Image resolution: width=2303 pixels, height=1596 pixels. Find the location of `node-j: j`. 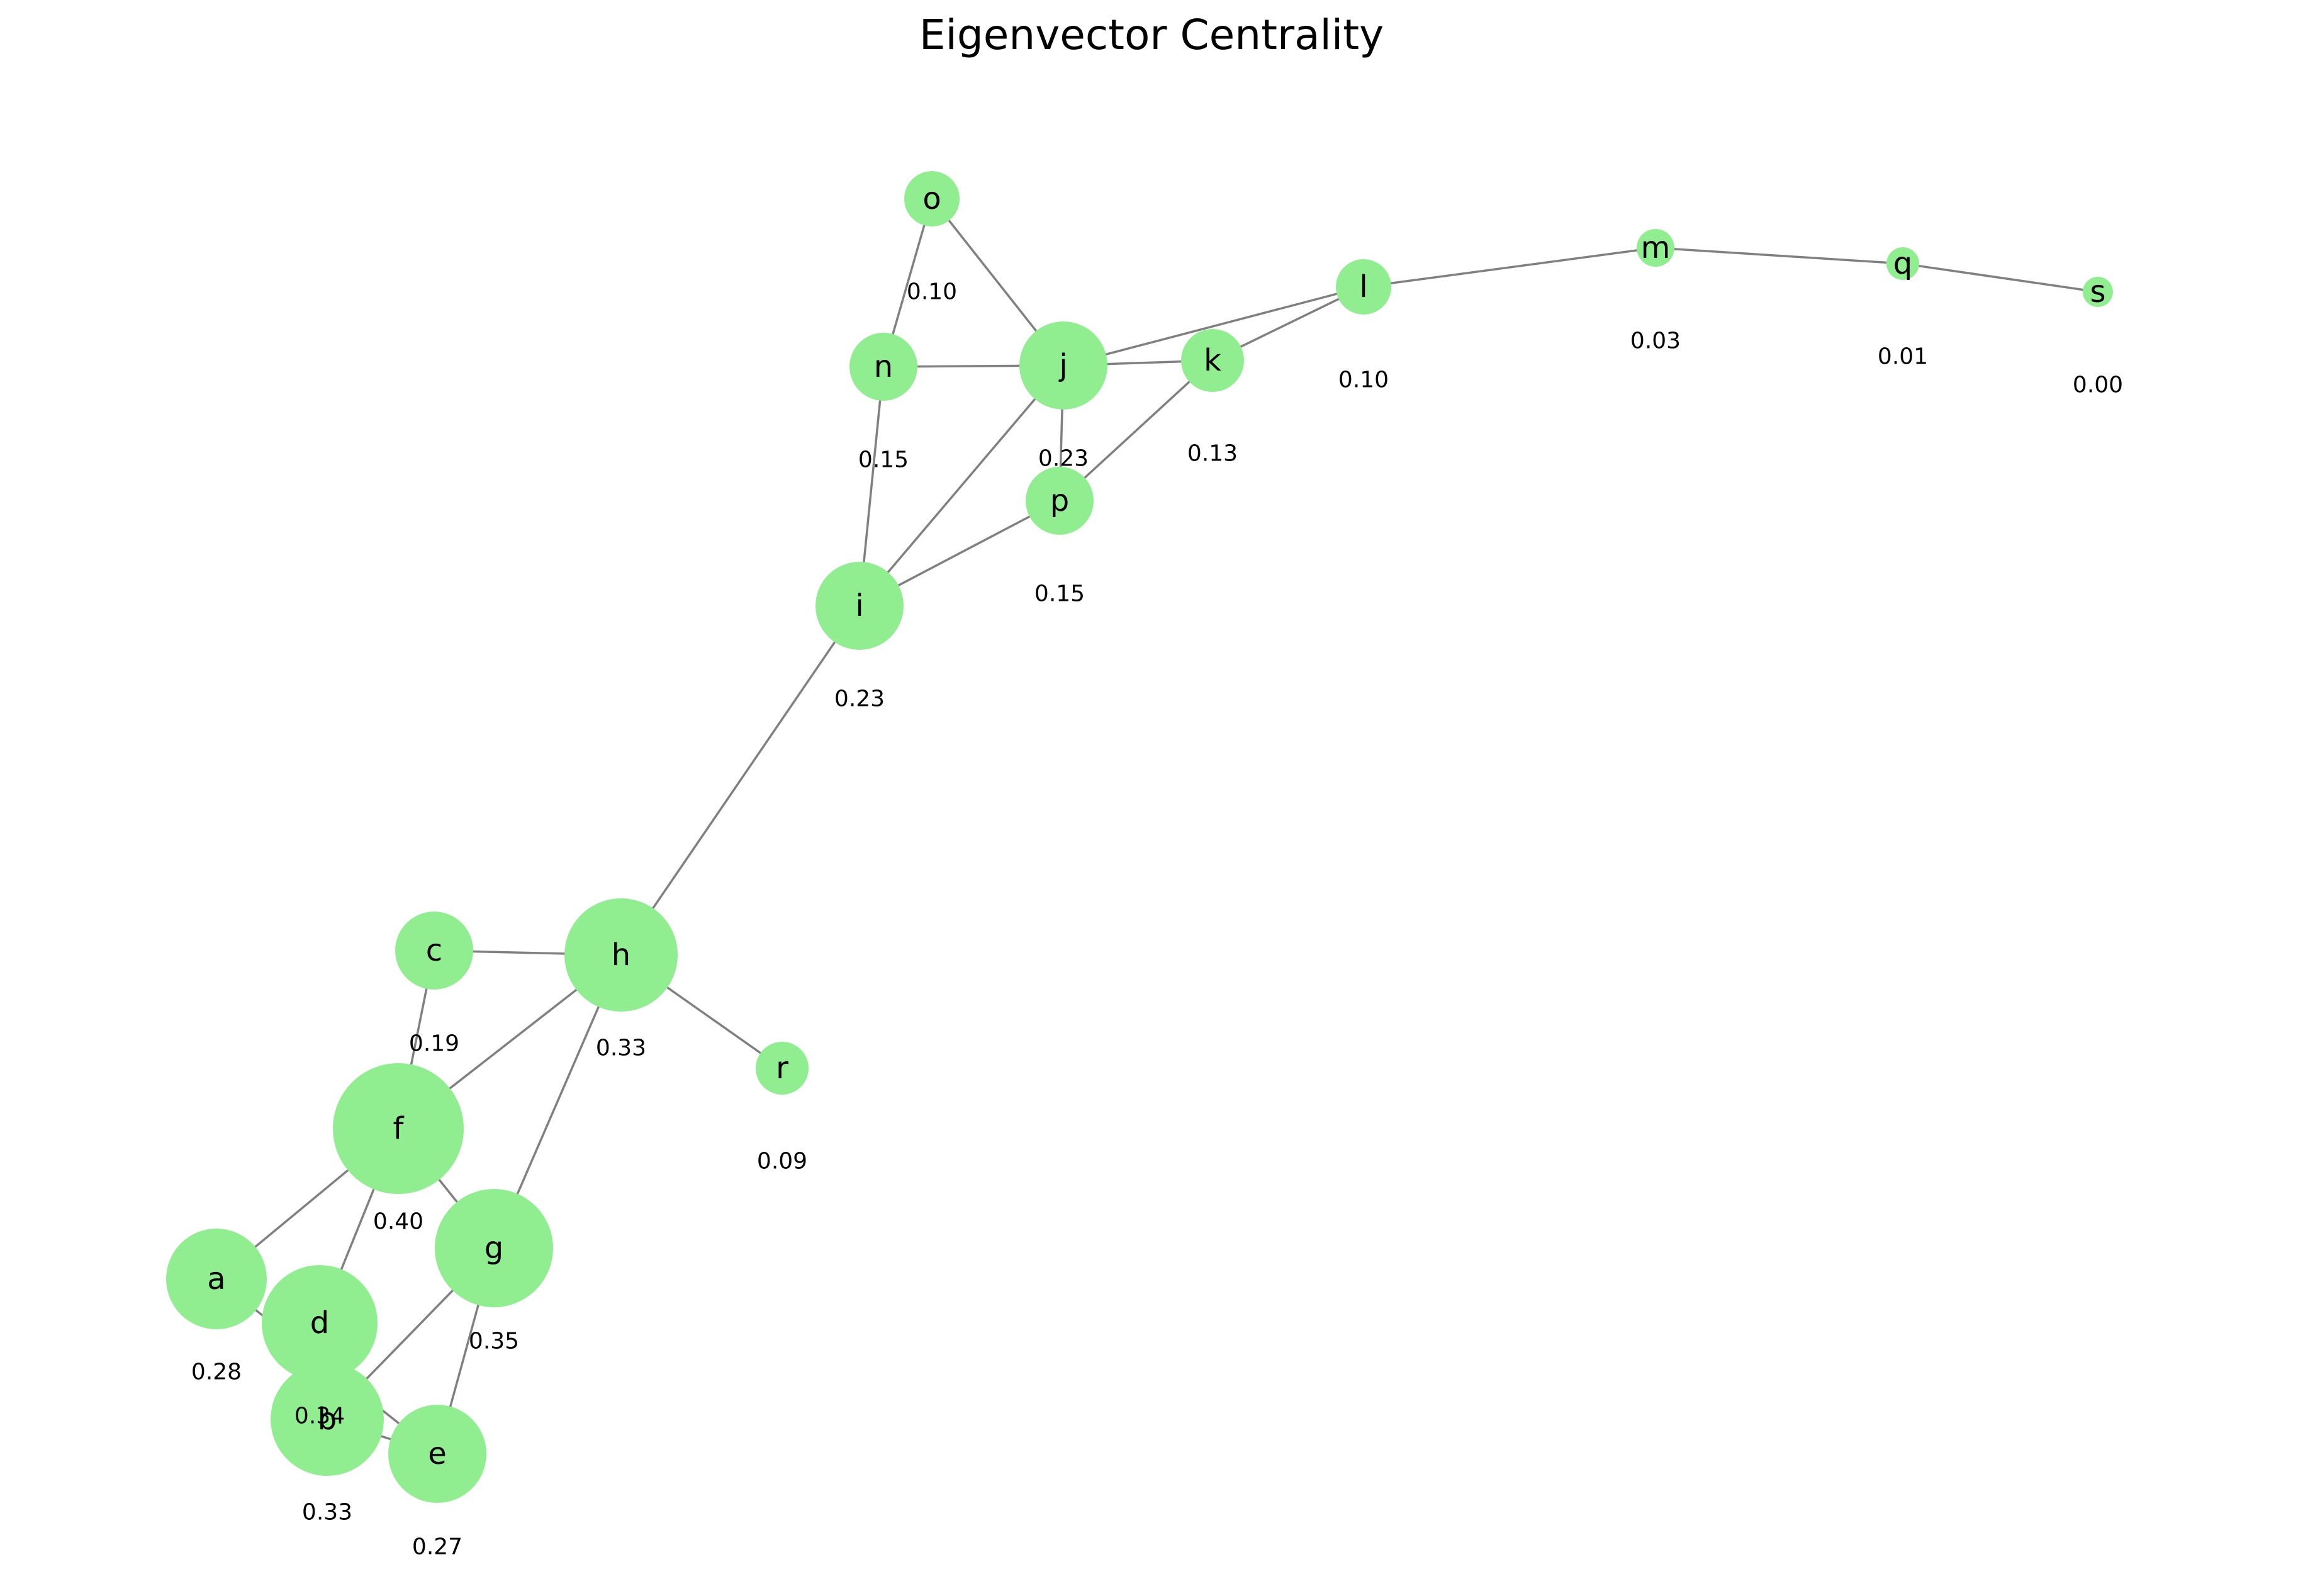

node-j: j is located at coordinates (1063, 365).